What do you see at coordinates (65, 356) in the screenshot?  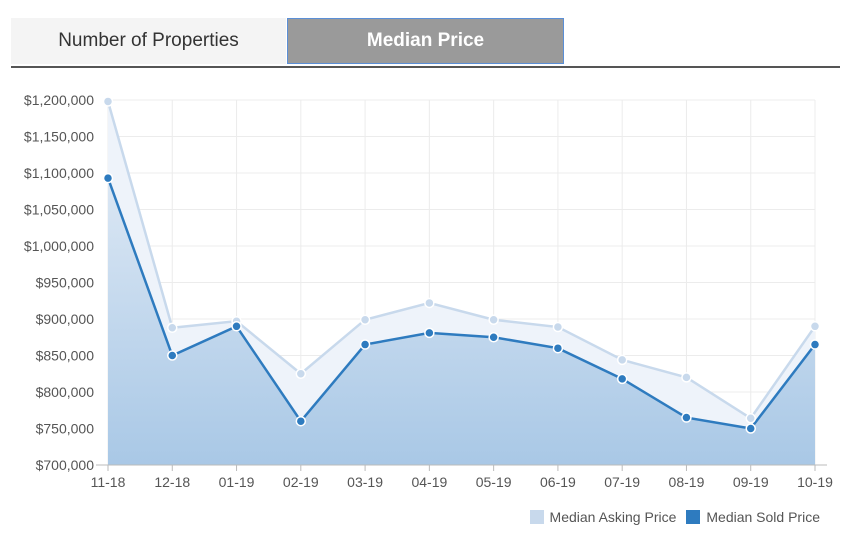 I see `y-tick-label: $850,000` at bounding box center [65, 356].